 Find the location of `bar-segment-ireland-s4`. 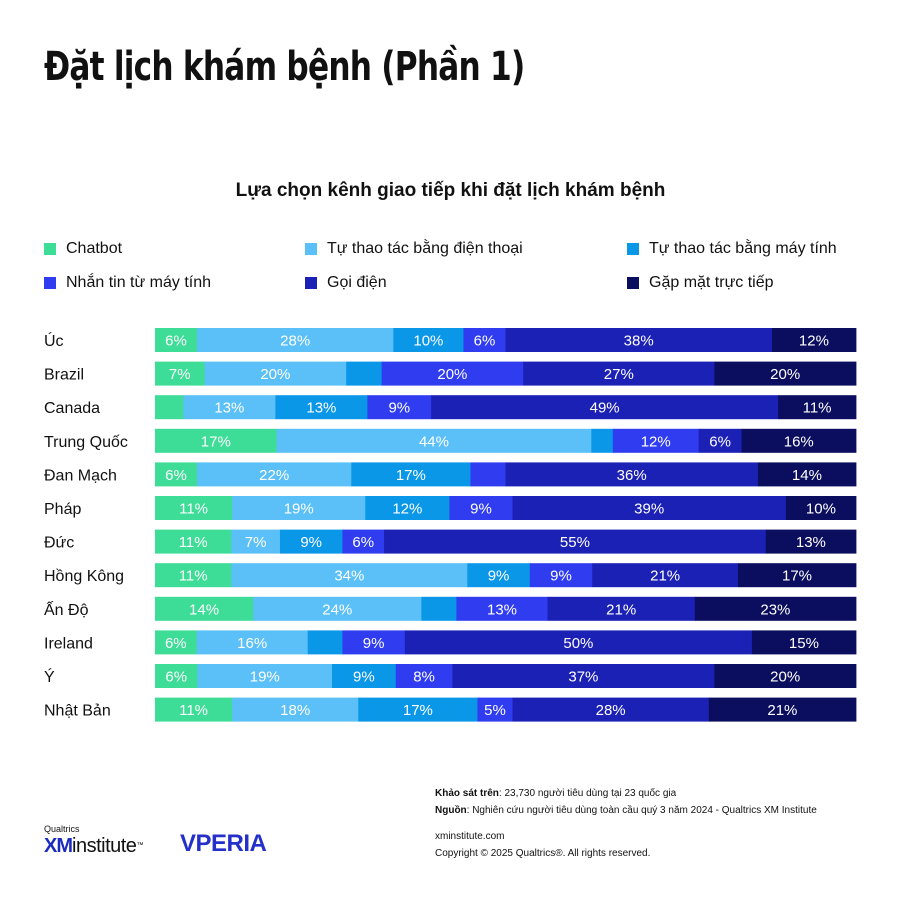

bar-segment-ireland-s4 is located at coordinates (578, 642).